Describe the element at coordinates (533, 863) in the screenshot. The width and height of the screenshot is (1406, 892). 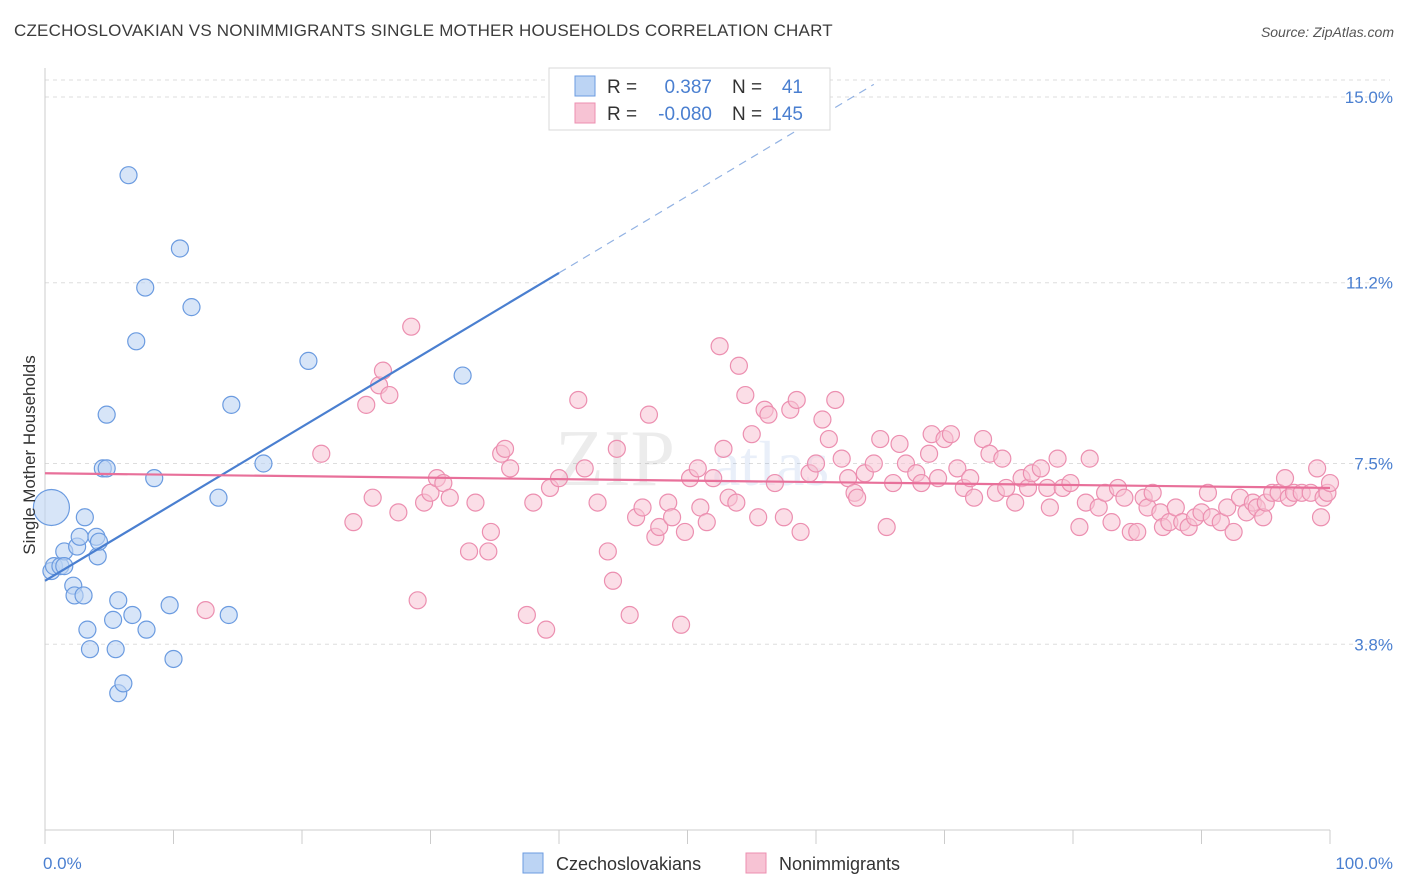
I see `legend-czechoslovakians-swatch-icon` at that location.